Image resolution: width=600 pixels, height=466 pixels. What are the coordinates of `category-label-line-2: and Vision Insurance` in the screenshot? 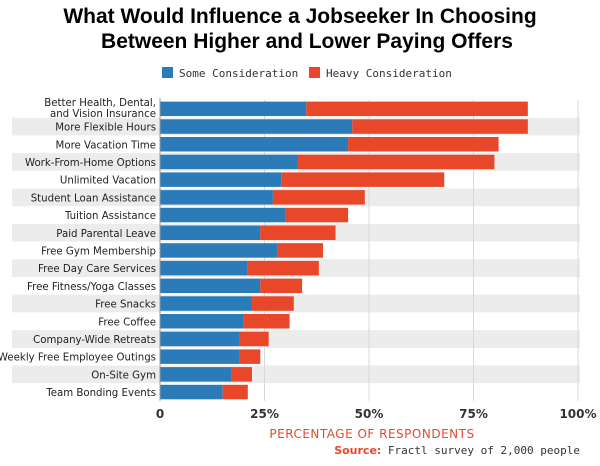 It's located at (103, 114).